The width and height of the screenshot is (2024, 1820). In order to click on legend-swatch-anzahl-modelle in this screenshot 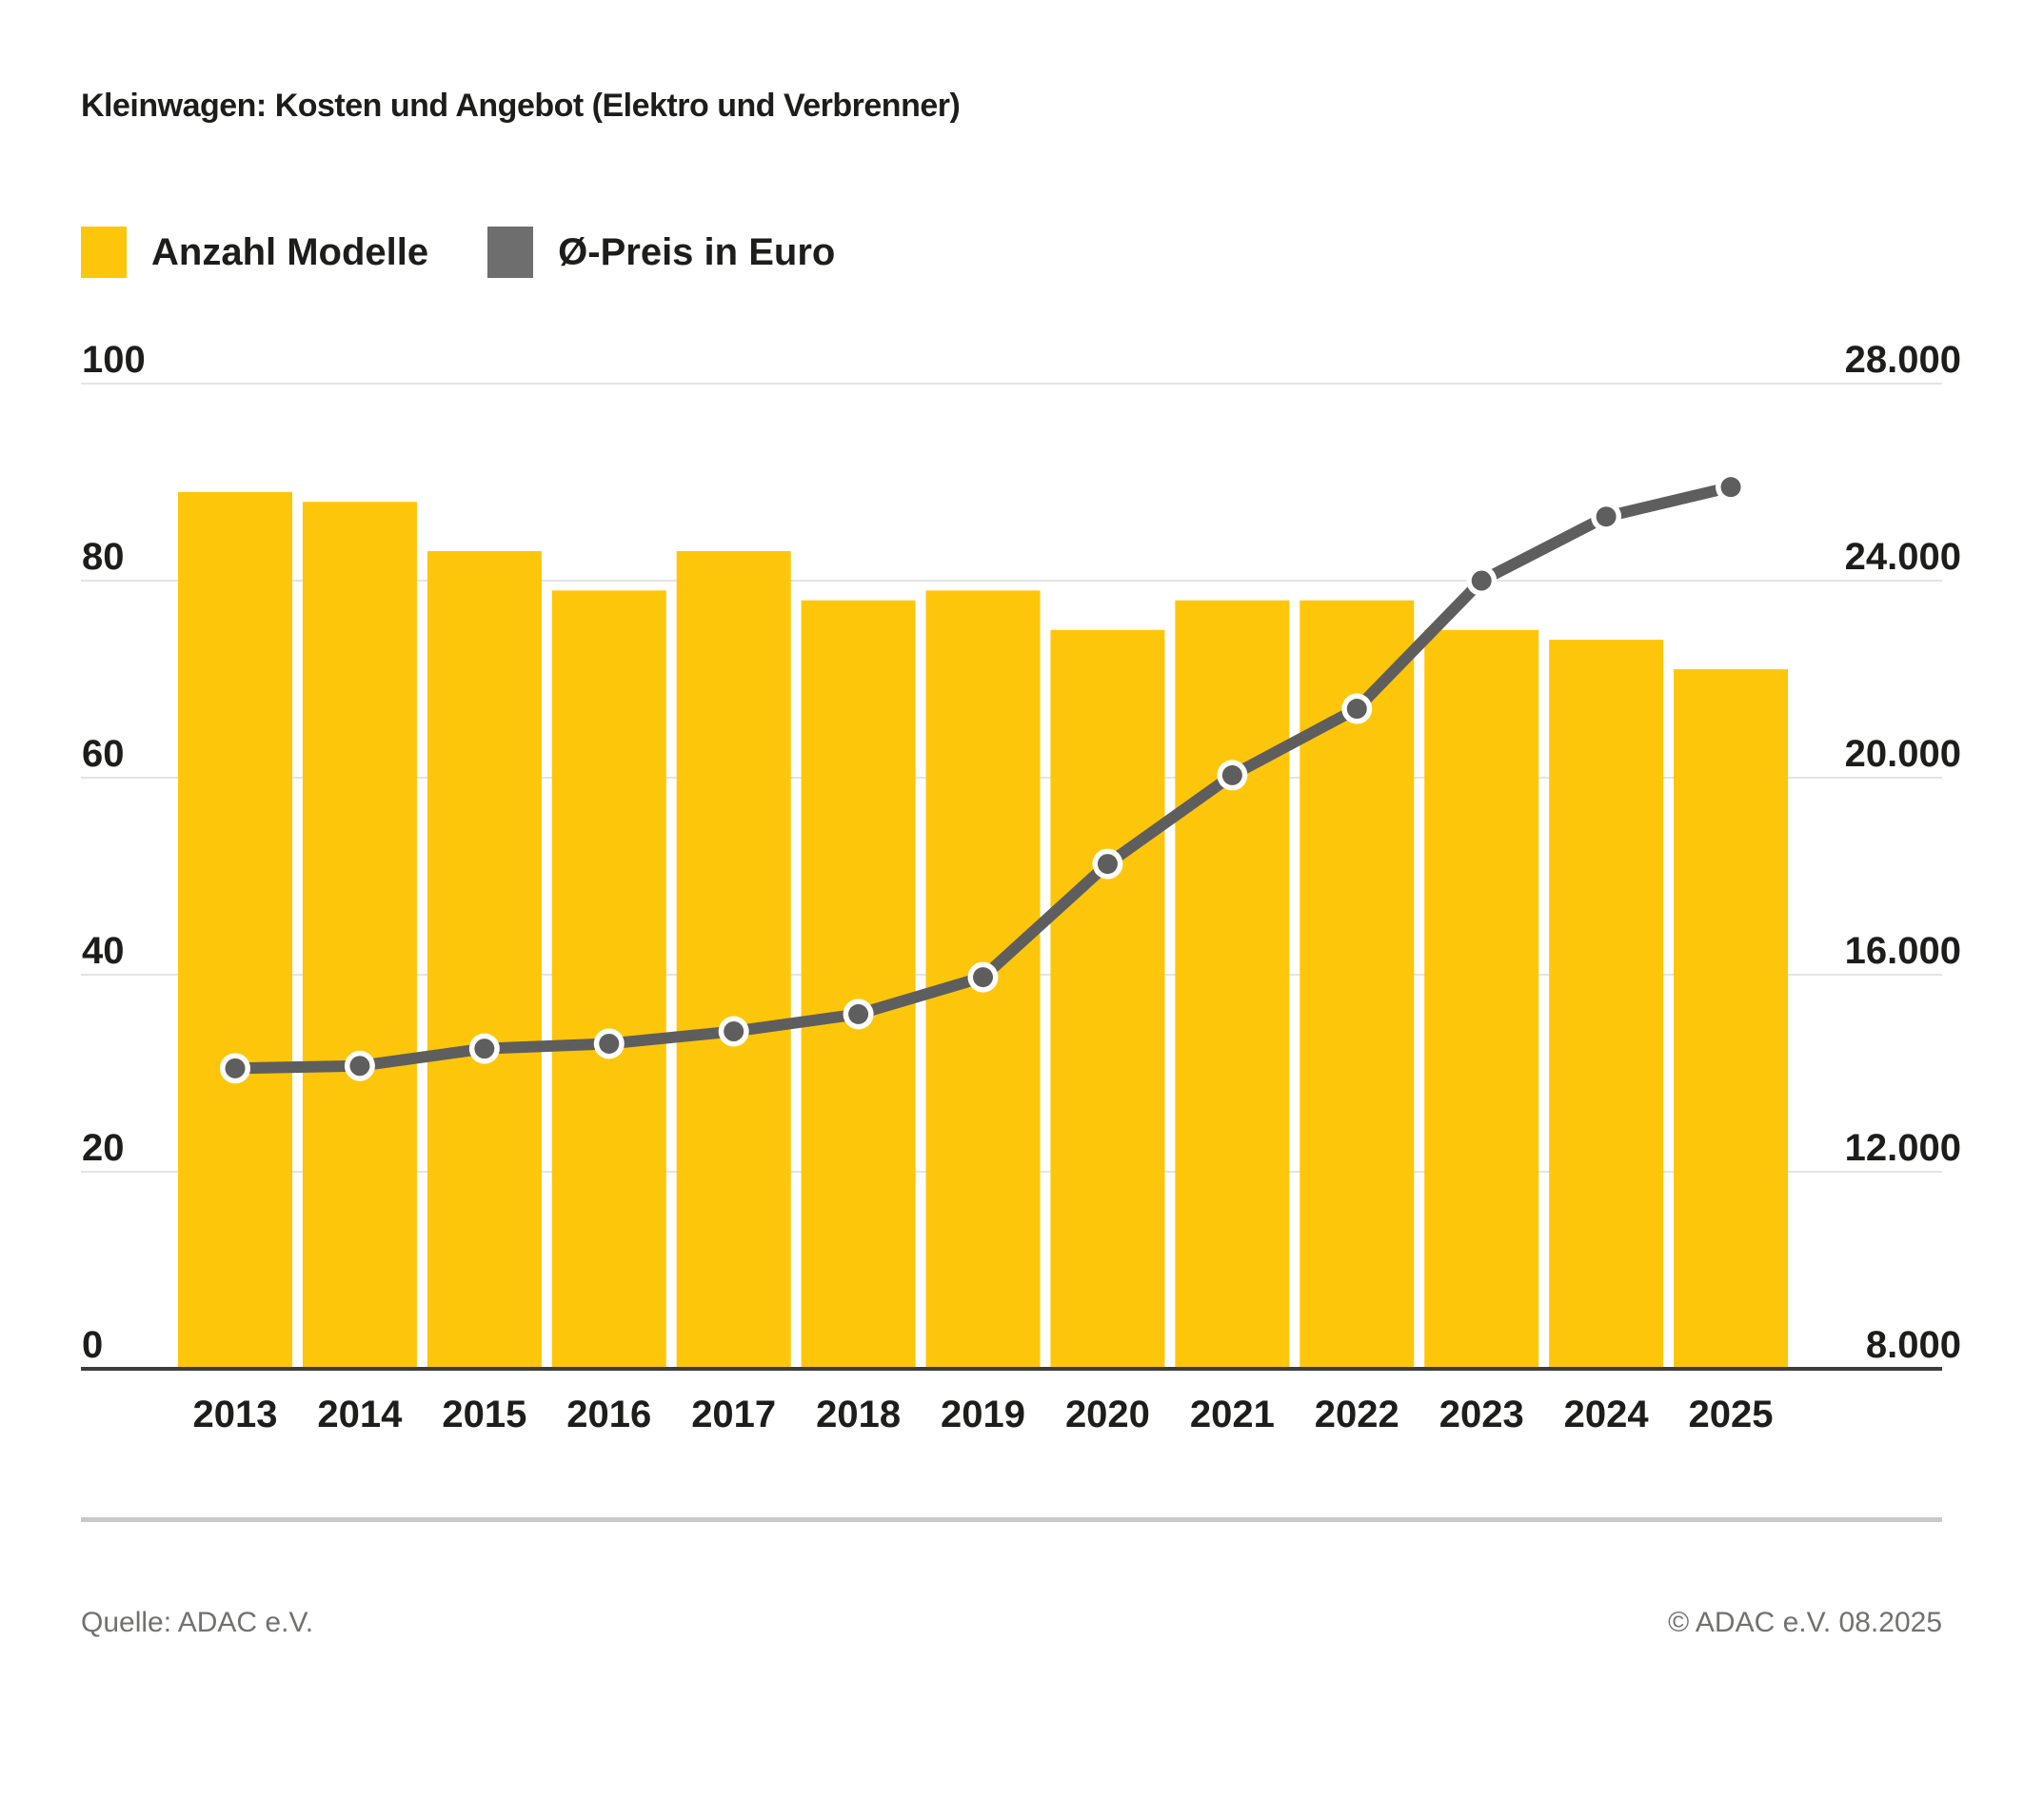, I will do `click(104, 253)`.